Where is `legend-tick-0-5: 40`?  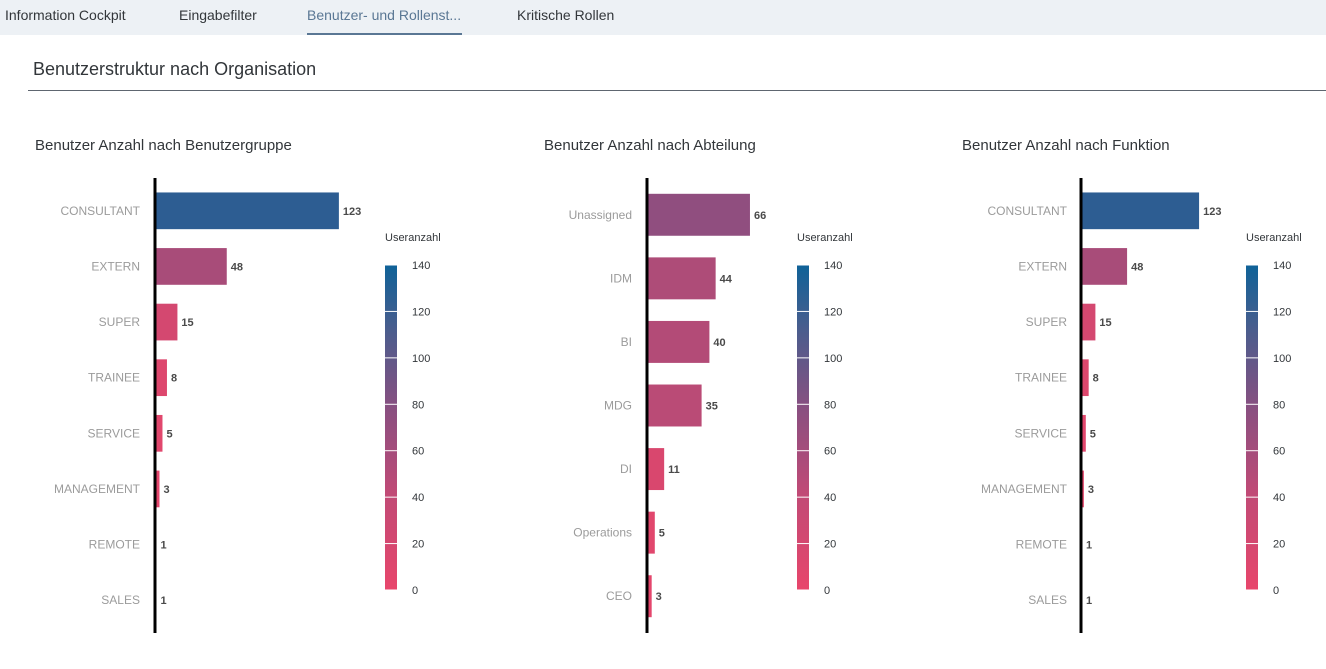 legend-tick-0-5: 40 is located at coordinates (418, 498).